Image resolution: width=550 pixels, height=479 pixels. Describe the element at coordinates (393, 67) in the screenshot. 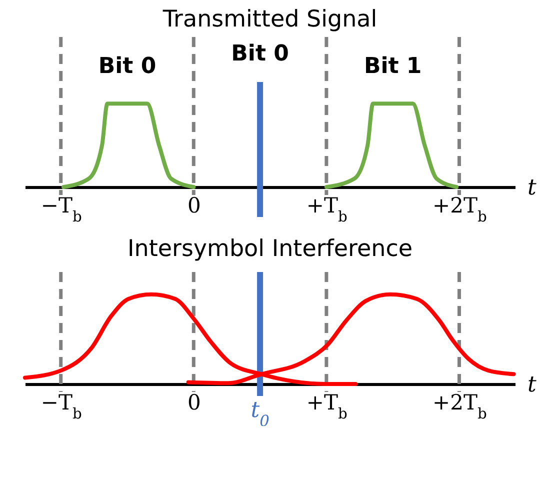

I see `text: Bit 1` at that location.